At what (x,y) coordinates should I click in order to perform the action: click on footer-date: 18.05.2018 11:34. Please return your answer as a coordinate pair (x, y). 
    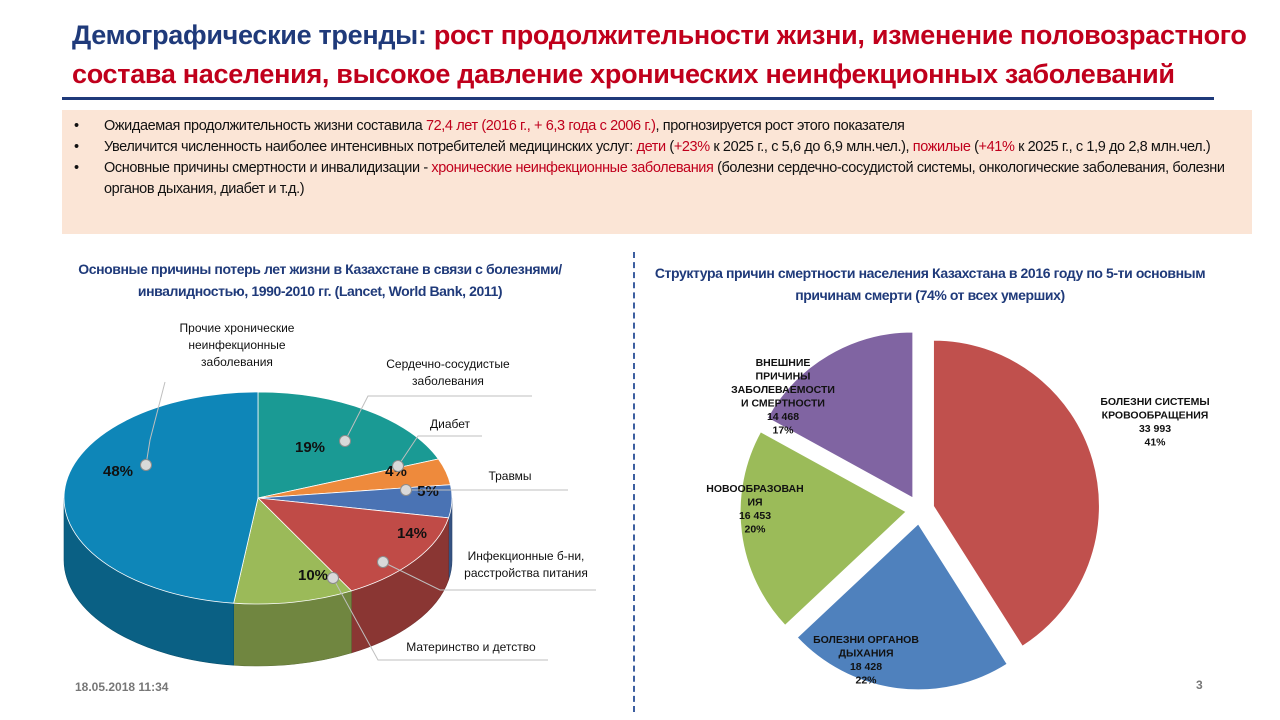
    Looking at the image, I should click on (122, 687).